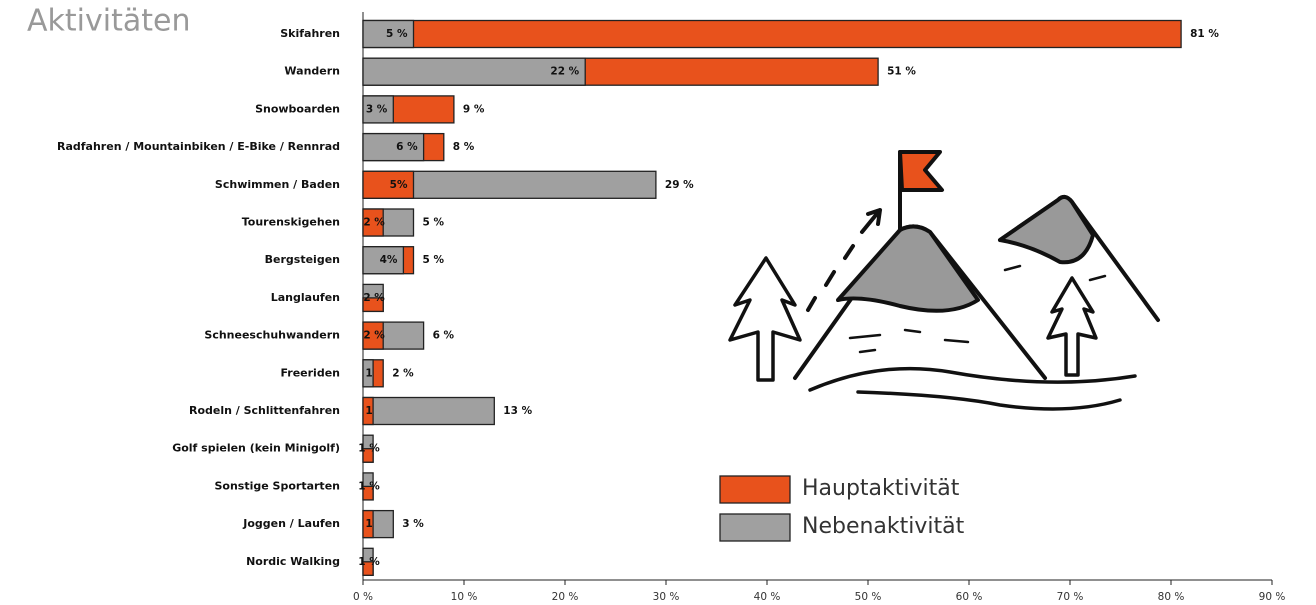 This screenshot has height=605, width=1316. I want to click on category-label: Freeriden, so click(310, 372).